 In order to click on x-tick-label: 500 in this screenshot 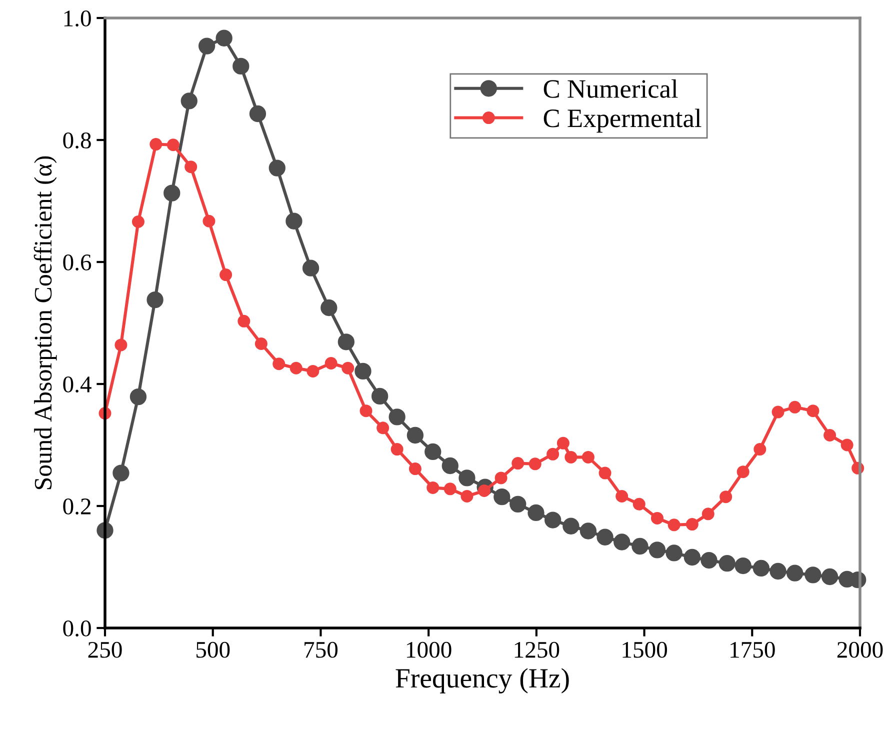, I will do `click(213, 650)`.